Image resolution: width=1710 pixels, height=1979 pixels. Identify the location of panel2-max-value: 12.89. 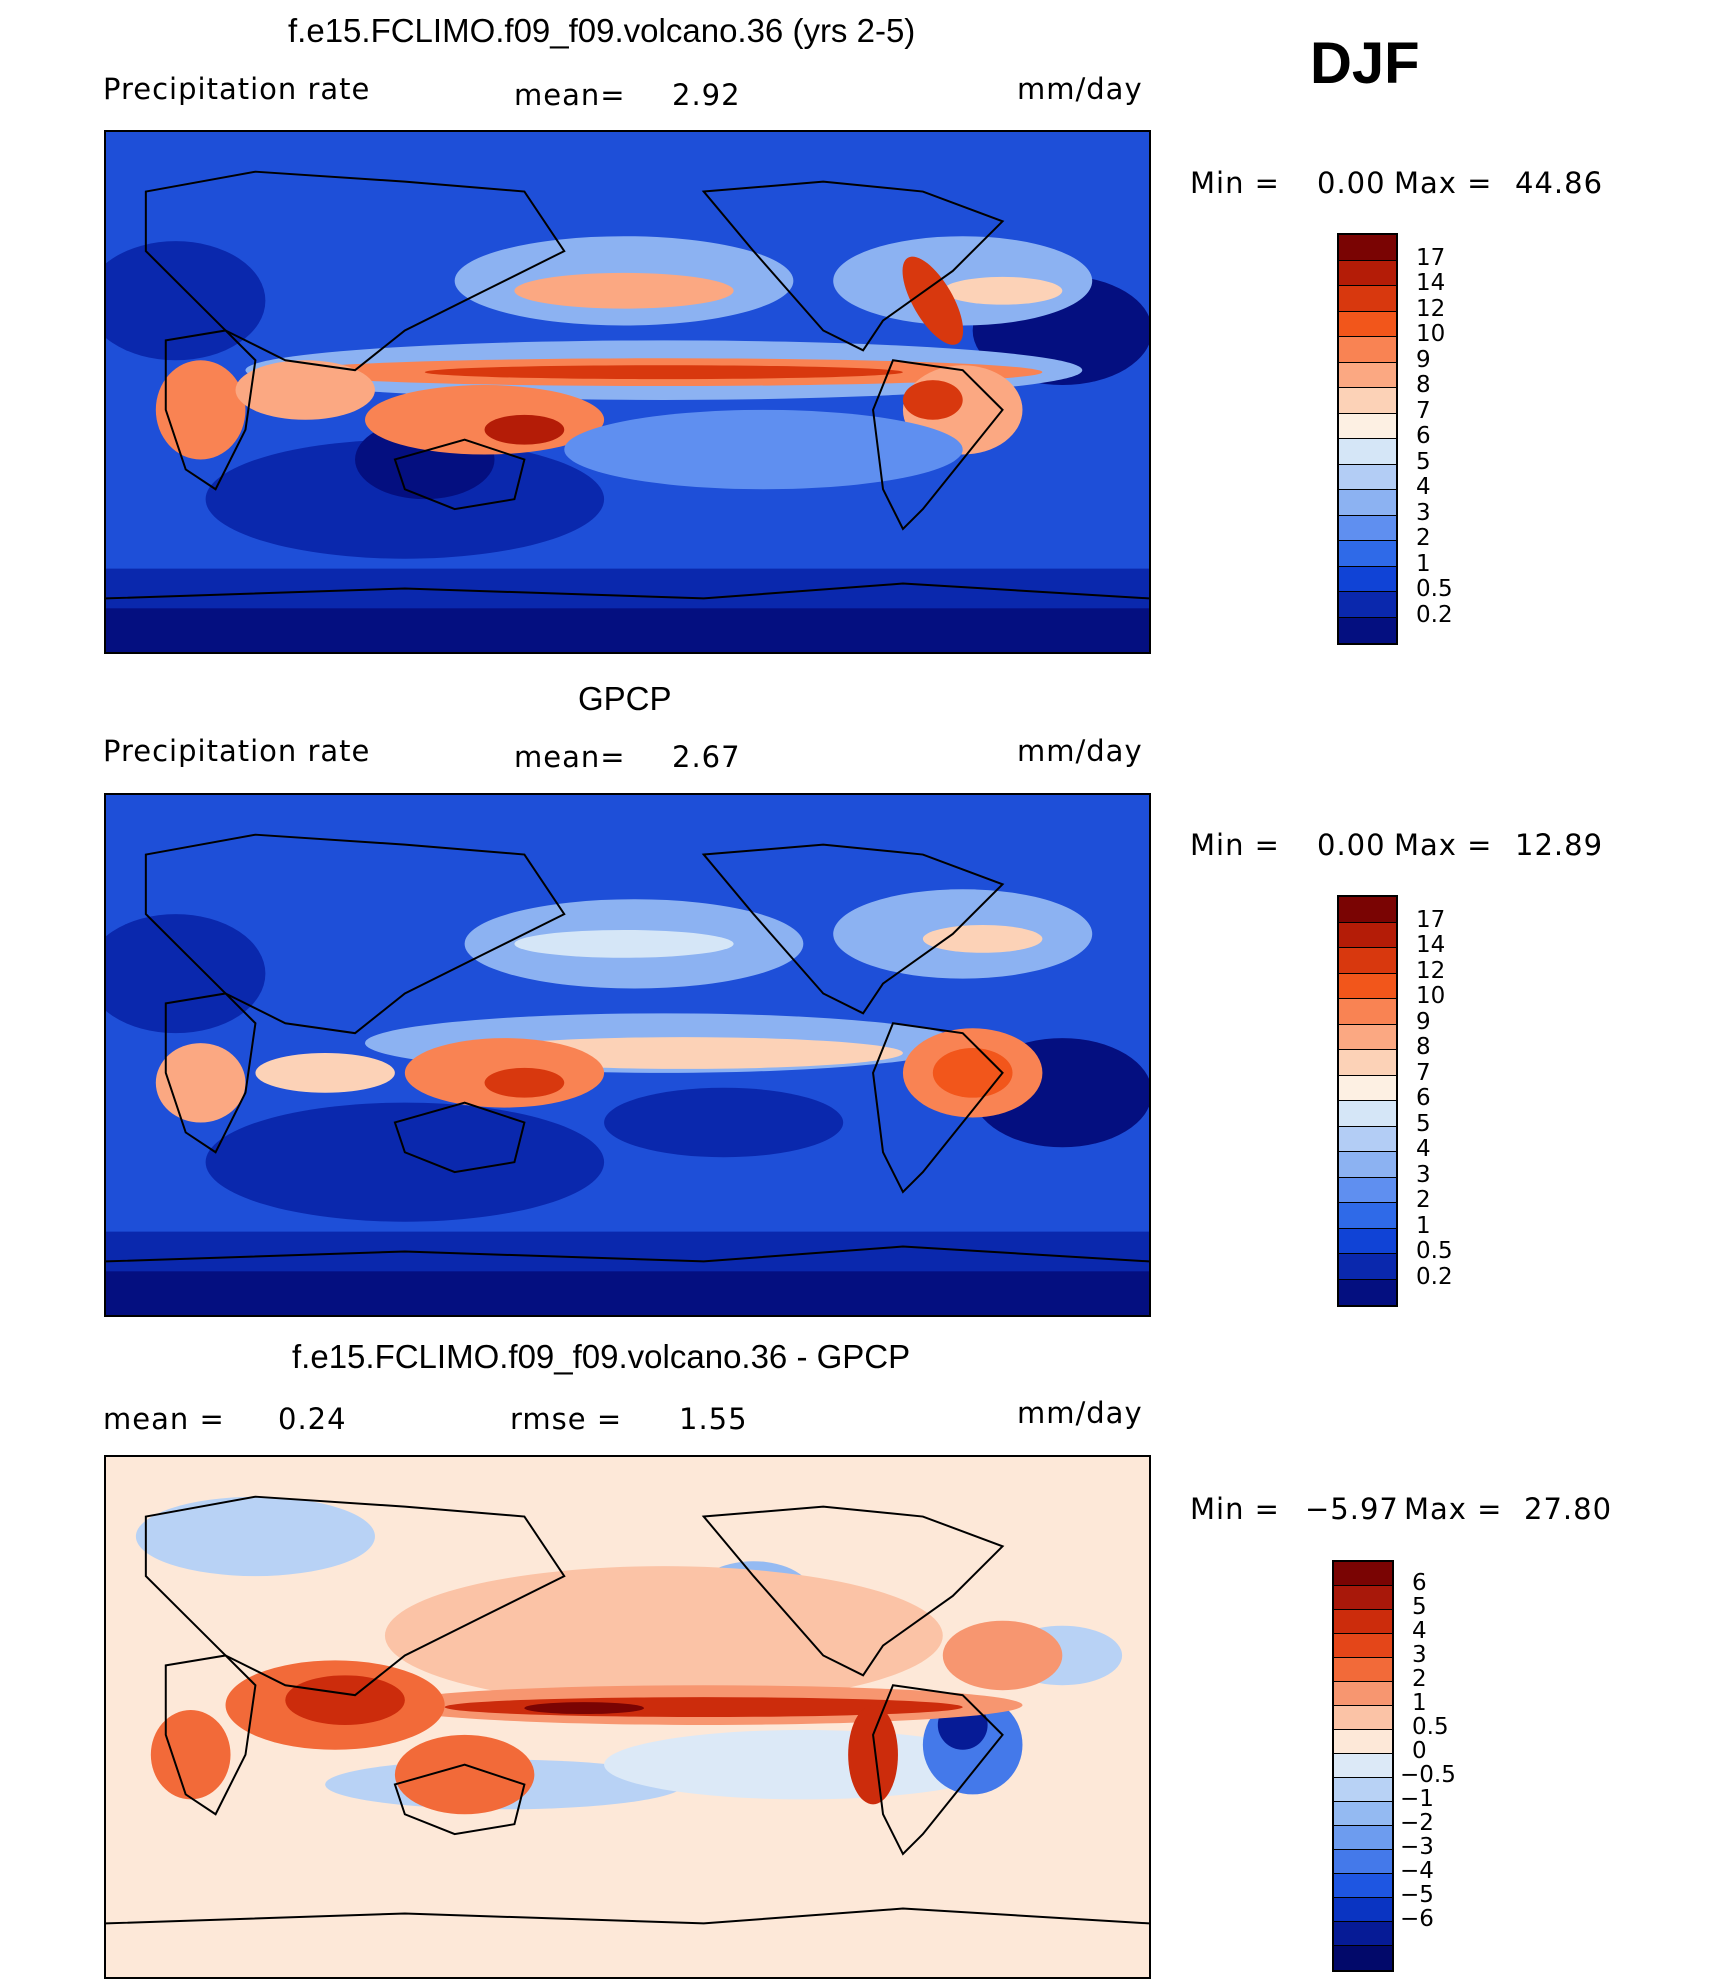
(1559, 845).